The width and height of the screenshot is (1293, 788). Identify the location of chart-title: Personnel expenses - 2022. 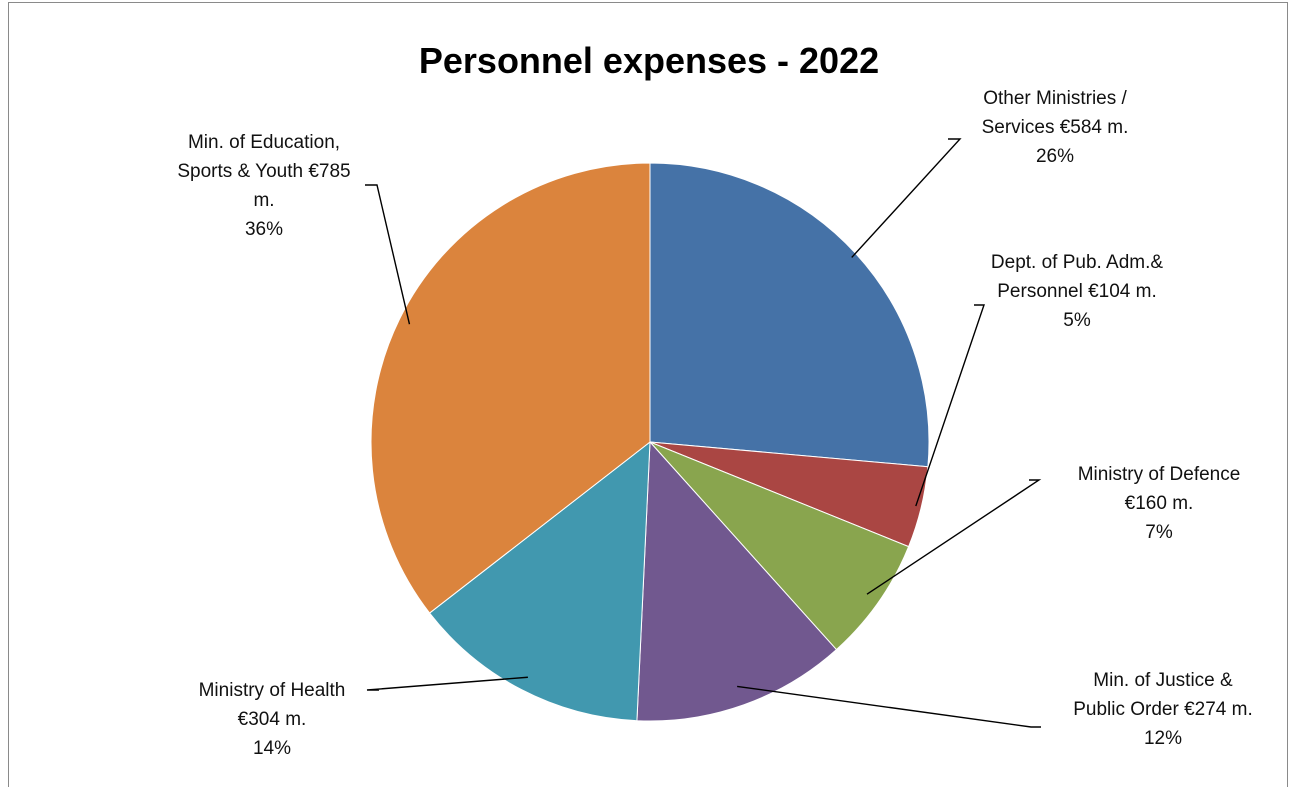
(649, 60).